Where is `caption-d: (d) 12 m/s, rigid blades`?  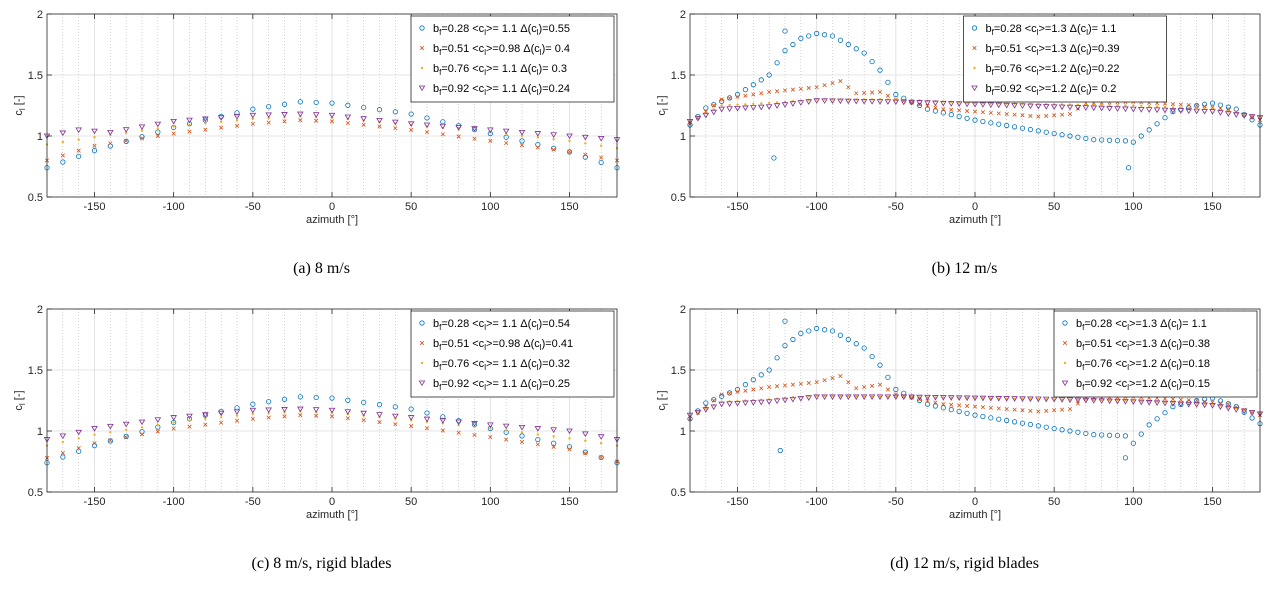 caption-d: (d) 12 m/s, rigid blades is located at coordinates (964, 563).